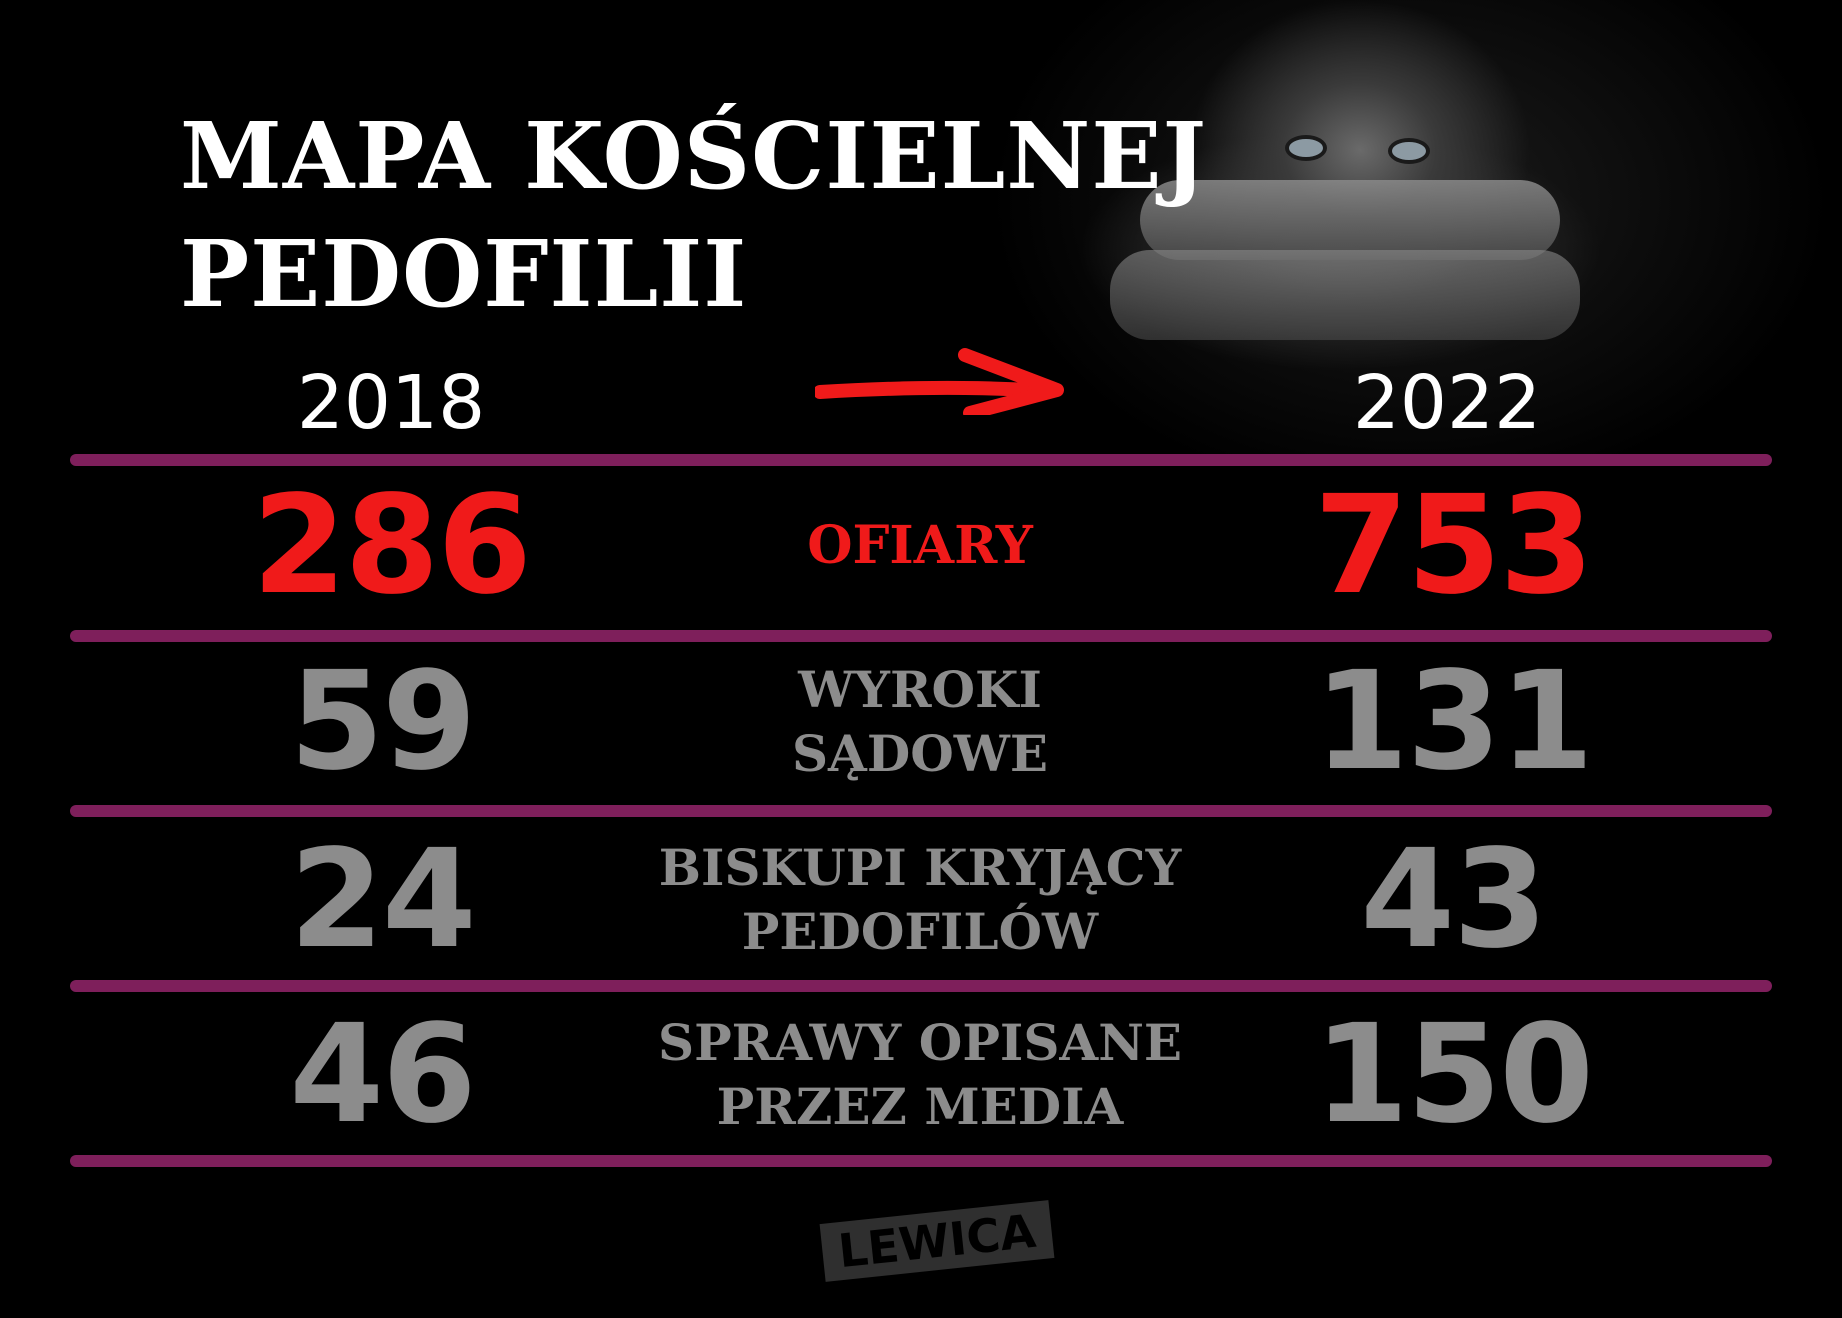 The height and width of the screenshot is (1318, 1842). Describe the element at coordinates (920, 1075) in the screenshot. I see `row-label: SPRAWY OPISANE PRZEZ MEDIA` at that location.